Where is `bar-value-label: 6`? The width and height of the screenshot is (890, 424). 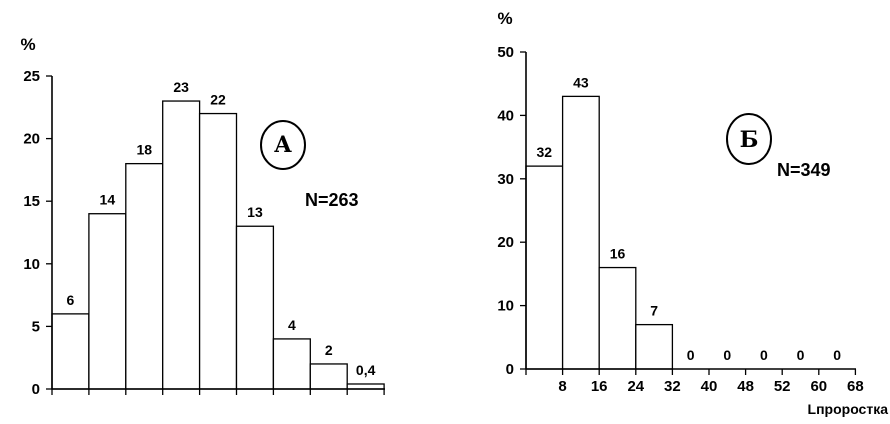
bar-value-label: 6 is located at coordinates (71, 300).